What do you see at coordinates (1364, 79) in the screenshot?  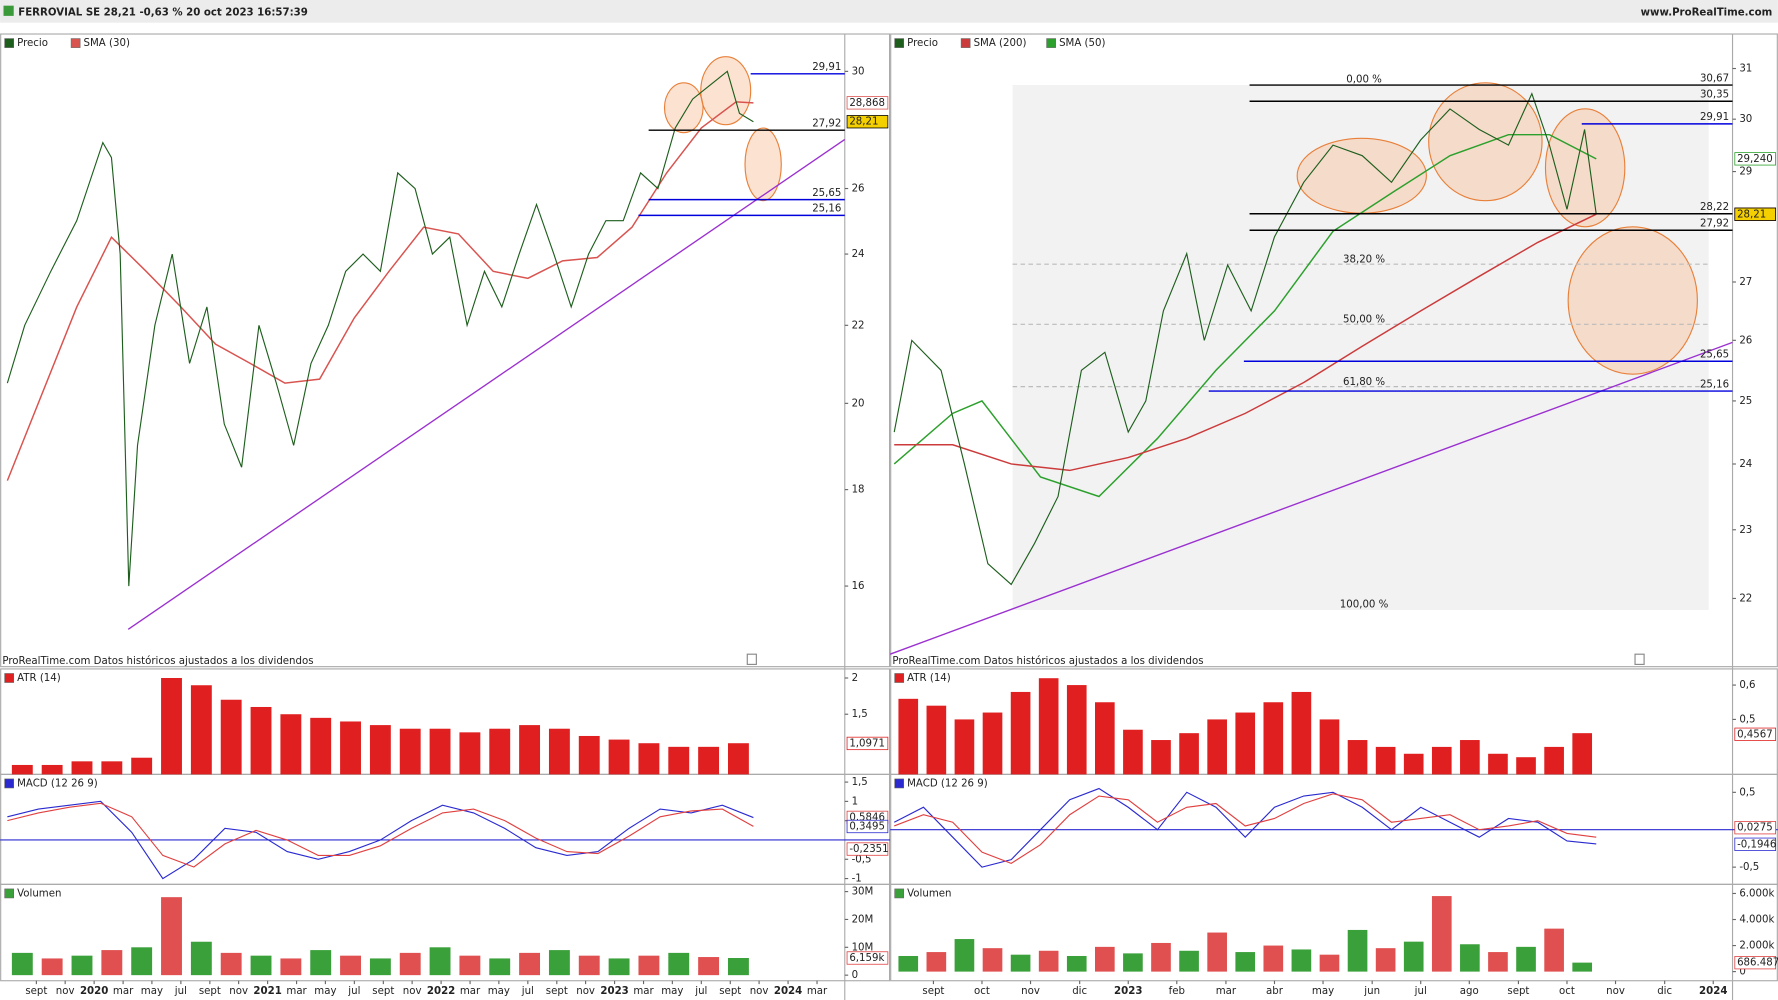 I see `fib-label: 0,00 %` at bounding box center [1364, 79].